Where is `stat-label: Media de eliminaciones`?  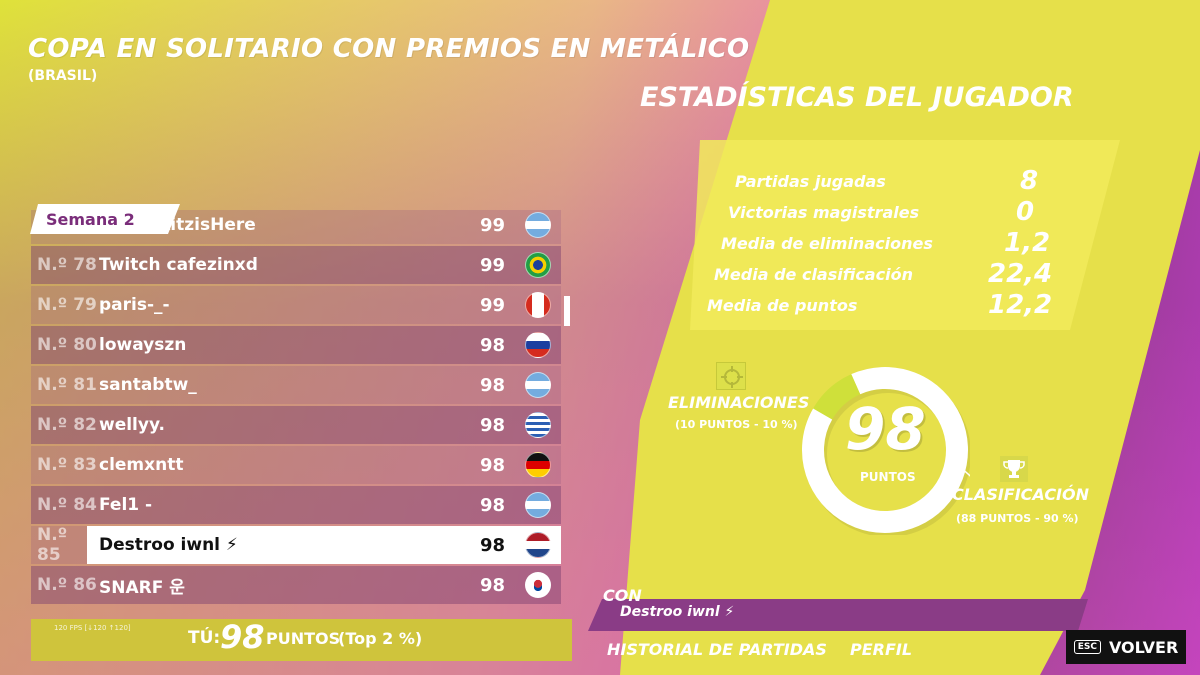
stat-label: Media de eliminaciones is located at coordinates (827, 243).